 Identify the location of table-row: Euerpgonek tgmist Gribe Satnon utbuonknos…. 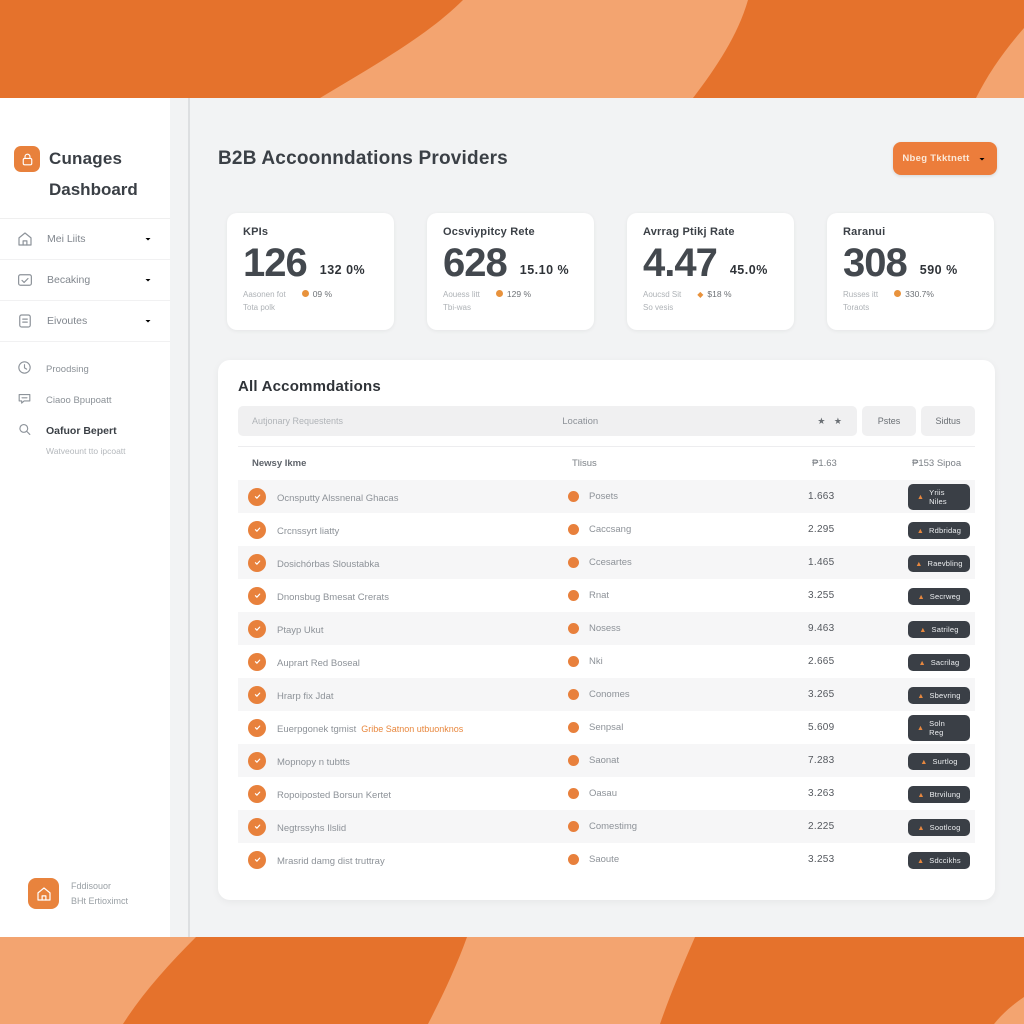
(606, 727).